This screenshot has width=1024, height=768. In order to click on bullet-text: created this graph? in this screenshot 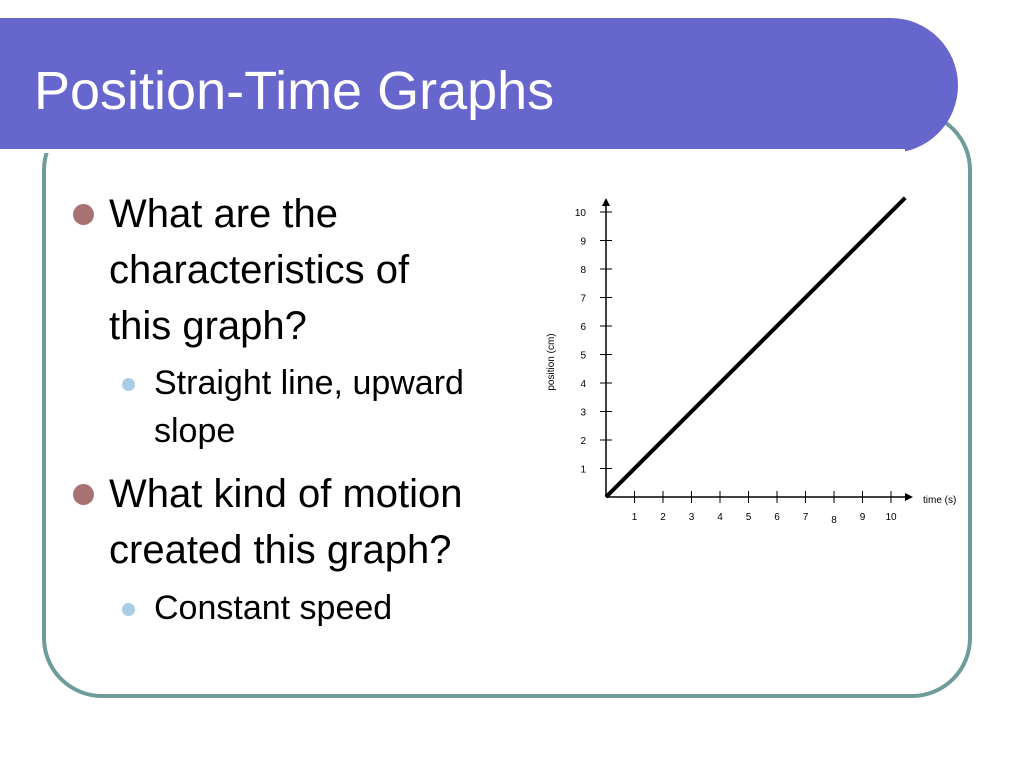, I will do `click(280, 550)`.